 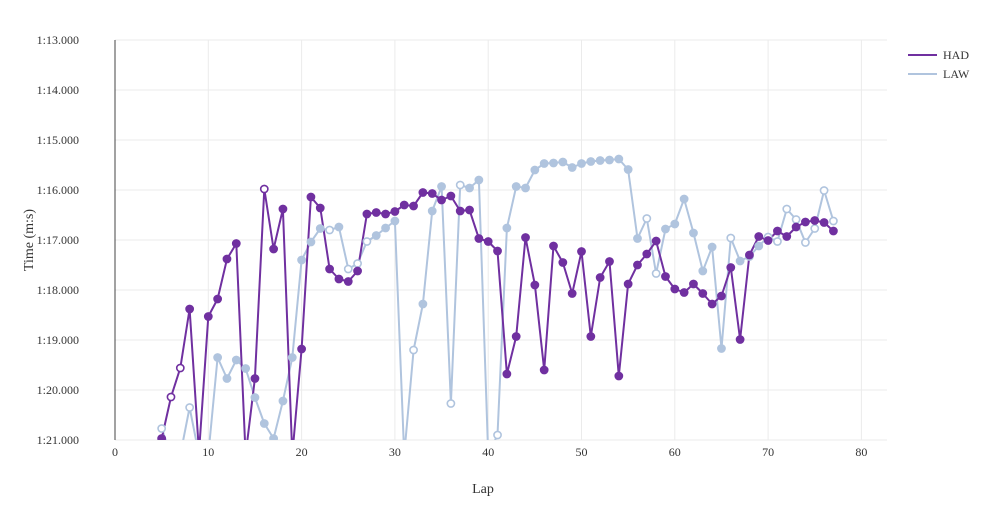 I want to click on y-tick-label: 1:14.000, so click(x=58, y=90).